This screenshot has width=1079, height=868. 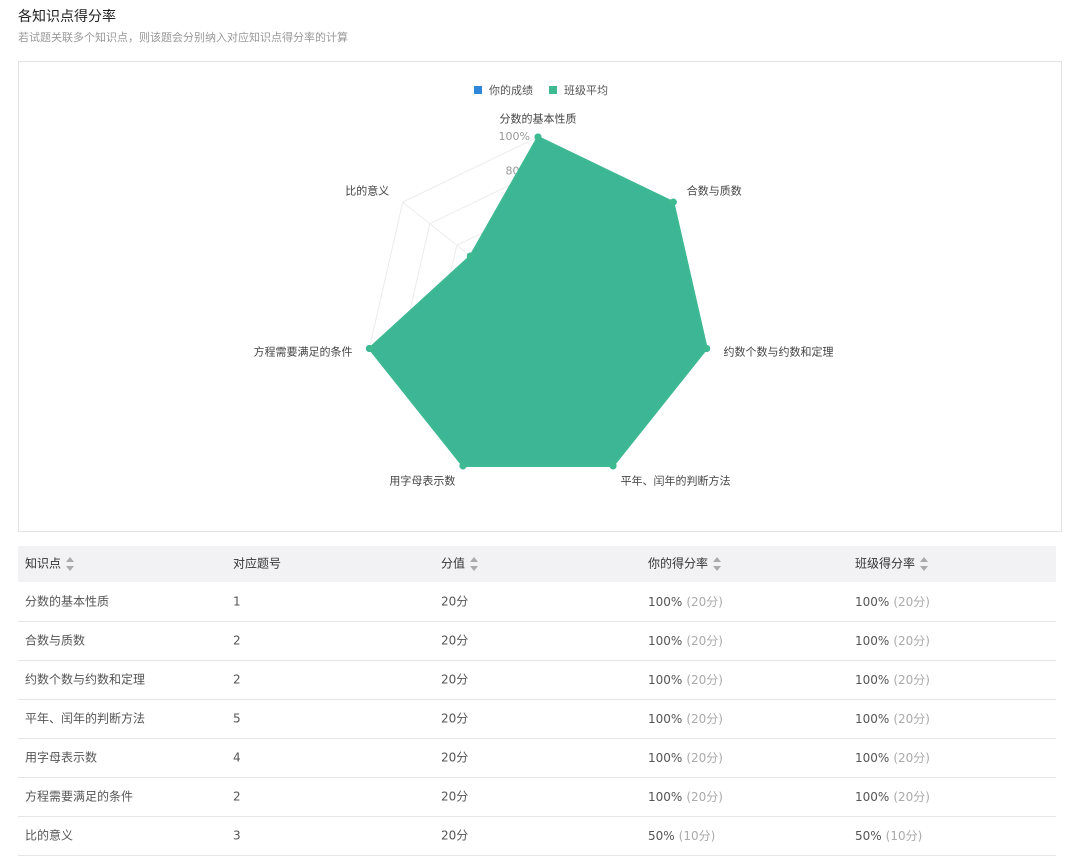 What do you see at coordinates (537, 608) in the screenshot?
I see `table-row: 分数的基本性质 1 20分 100% (20分) 100% (20分)` at bounding box center [537, 608].